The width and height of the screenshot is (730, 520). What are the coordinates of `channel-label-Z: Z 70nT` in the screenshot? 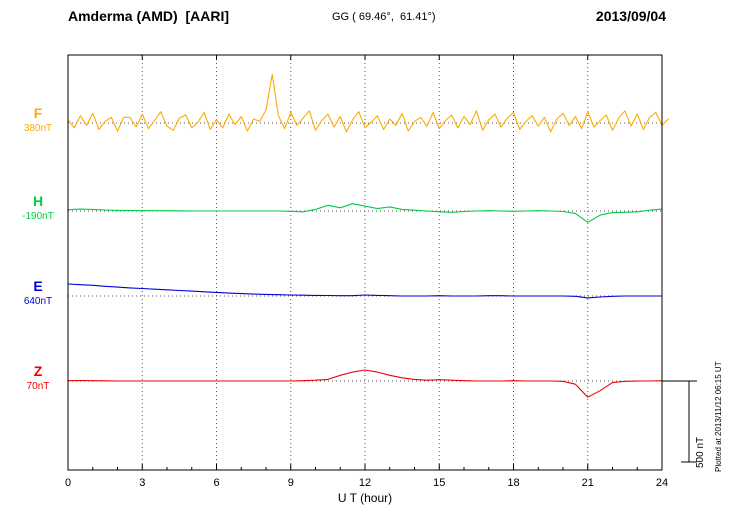 It's located at (38, 378).